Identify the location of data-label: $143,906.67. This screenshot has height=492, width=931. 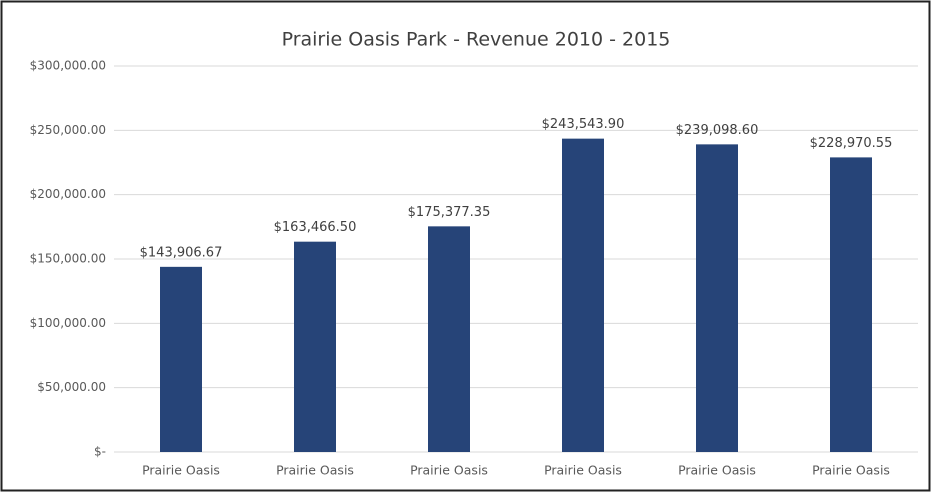
(181, 252).